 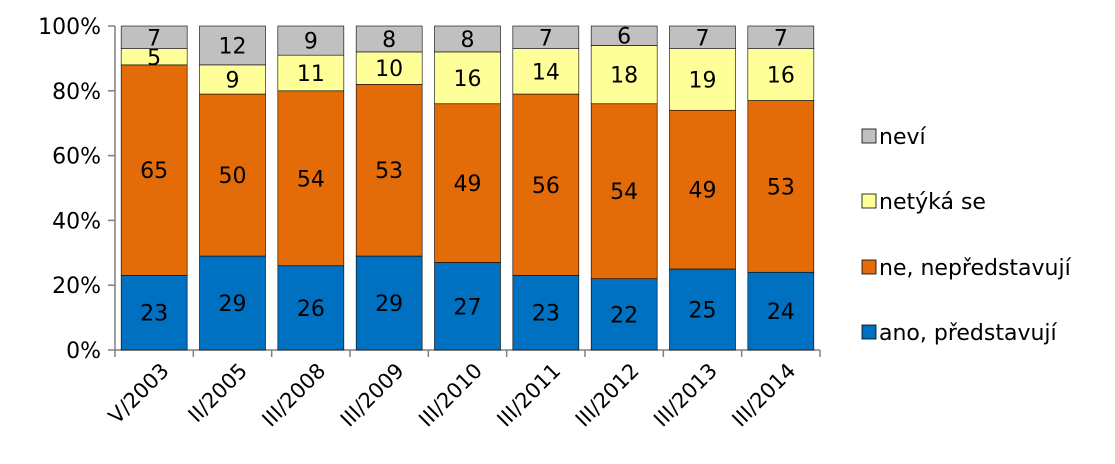 I want to click on data-label: 53, so click(x=781, y=187).